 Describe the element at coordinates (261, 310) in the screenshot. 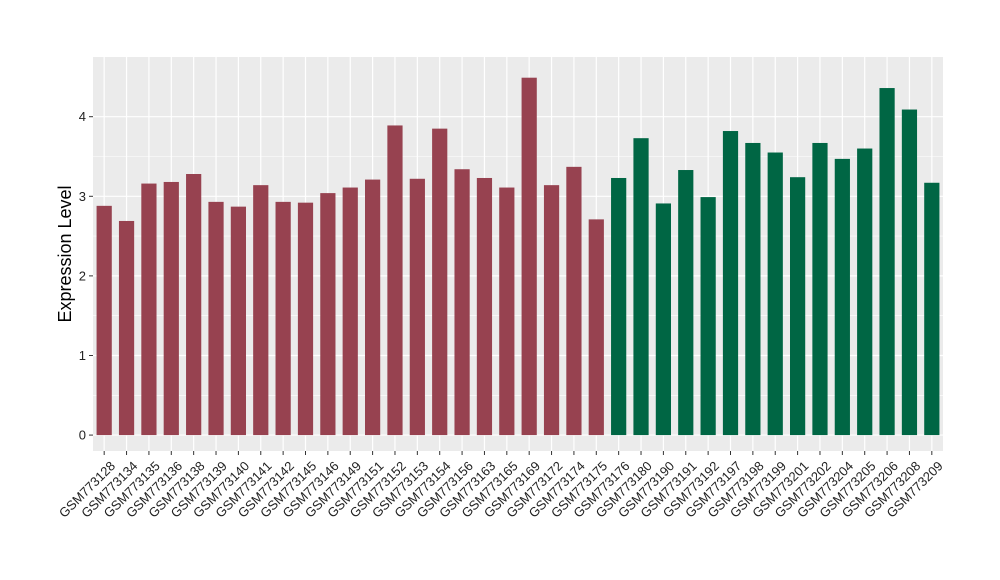

I see `bar-GSM773141` at that location.